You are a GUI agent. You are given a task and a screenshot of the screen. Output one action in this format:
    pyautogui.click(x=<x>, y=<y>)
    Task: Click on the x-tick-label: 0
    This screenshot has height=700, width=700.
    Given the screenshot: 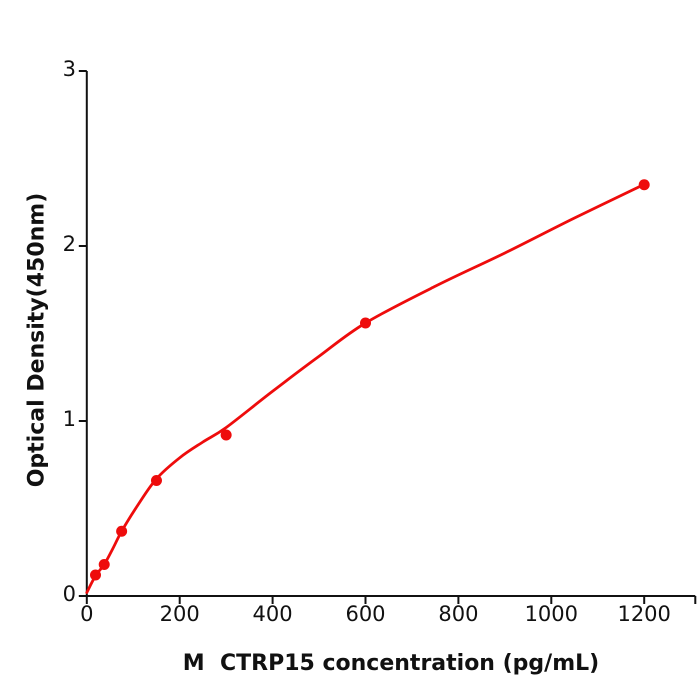 What is the action you would take?
    pyautogui.click(x=87, y=614)
    